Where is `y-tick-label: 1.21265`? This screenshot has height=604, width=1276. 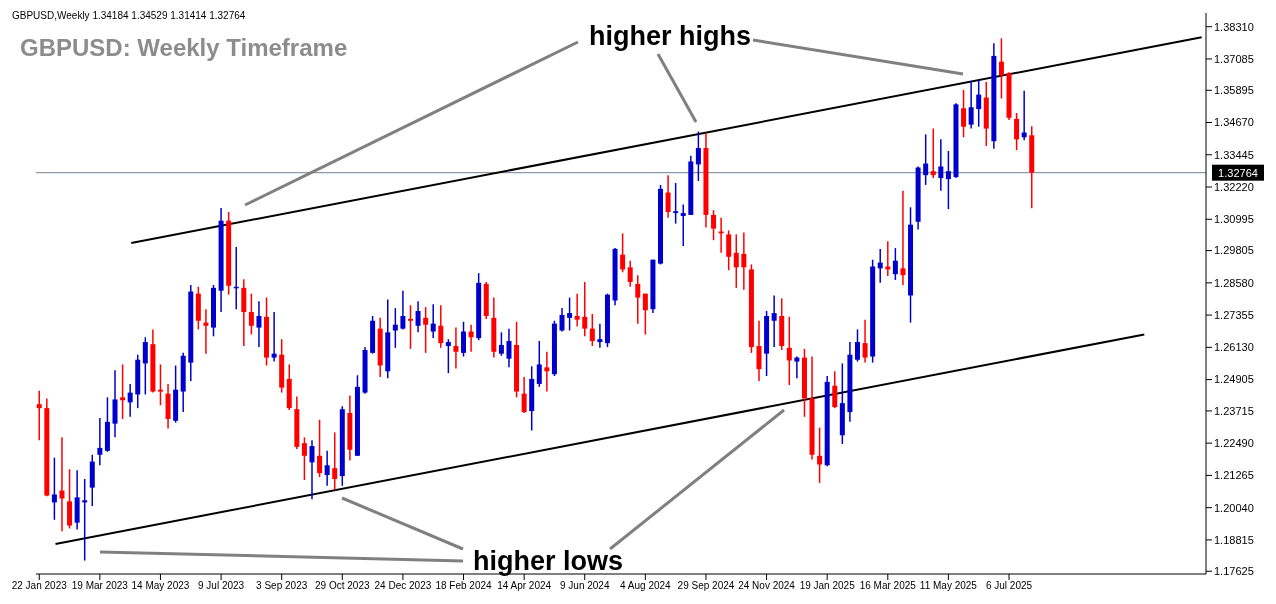
y-tick-label: 1.21265 is located at coordinates (1234, 475).